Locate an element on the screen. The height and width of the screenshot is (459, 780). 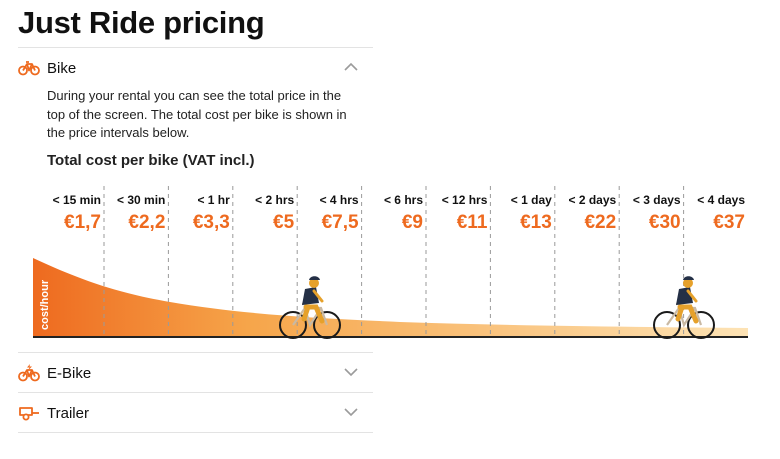
cost-heading: Total cost per bike (VAT incl.) is located at coordinates (151, 160).